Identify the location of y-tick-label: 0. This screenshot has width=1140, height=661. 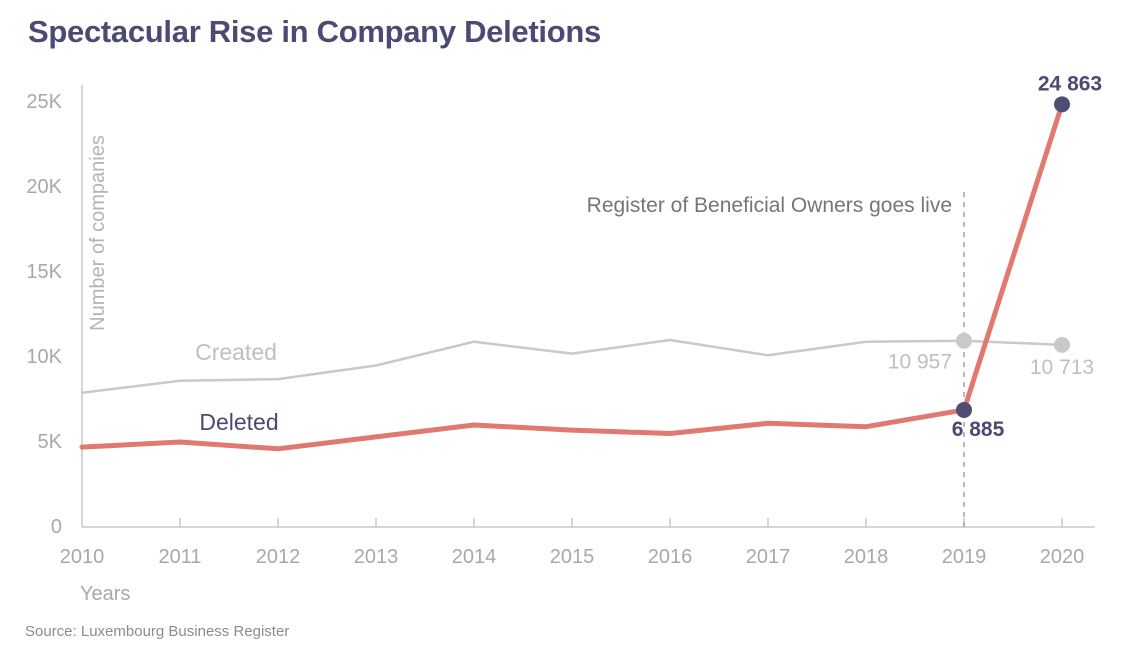
(56, 527).